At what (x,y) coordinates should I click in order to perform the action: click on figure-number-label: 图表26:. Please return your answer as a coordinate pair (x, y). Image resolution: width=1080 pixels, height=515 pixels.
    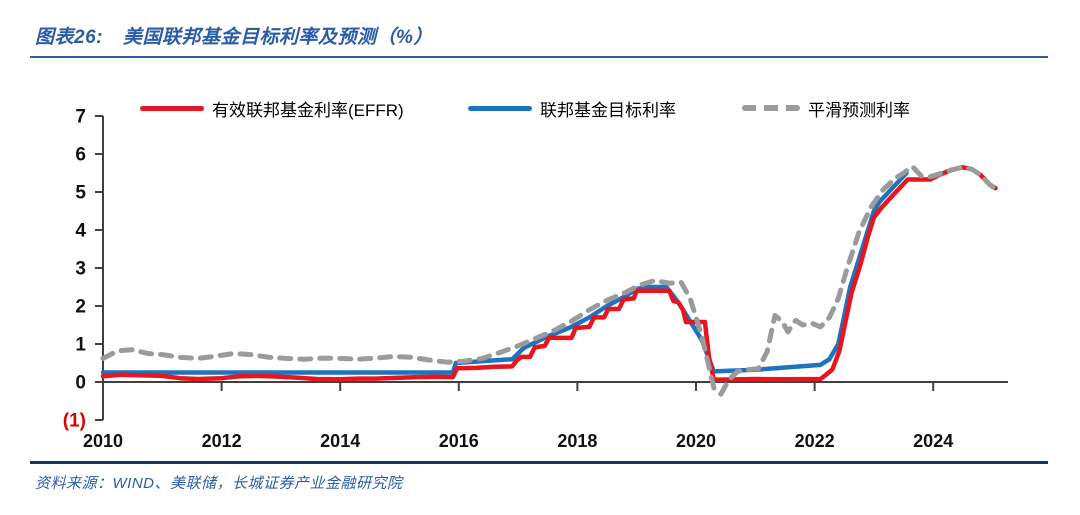
    Looking at the image, I should click on (69, 37).